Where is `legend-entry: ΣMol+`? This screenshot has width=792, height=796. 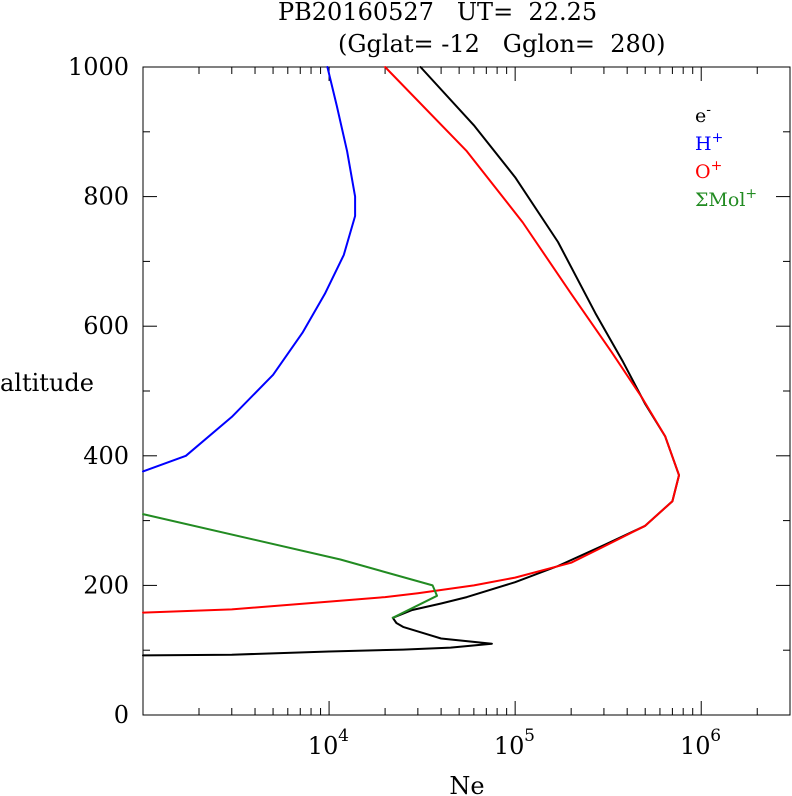 legend-entry: ΣMol+ is located at coordinates (726, 198).